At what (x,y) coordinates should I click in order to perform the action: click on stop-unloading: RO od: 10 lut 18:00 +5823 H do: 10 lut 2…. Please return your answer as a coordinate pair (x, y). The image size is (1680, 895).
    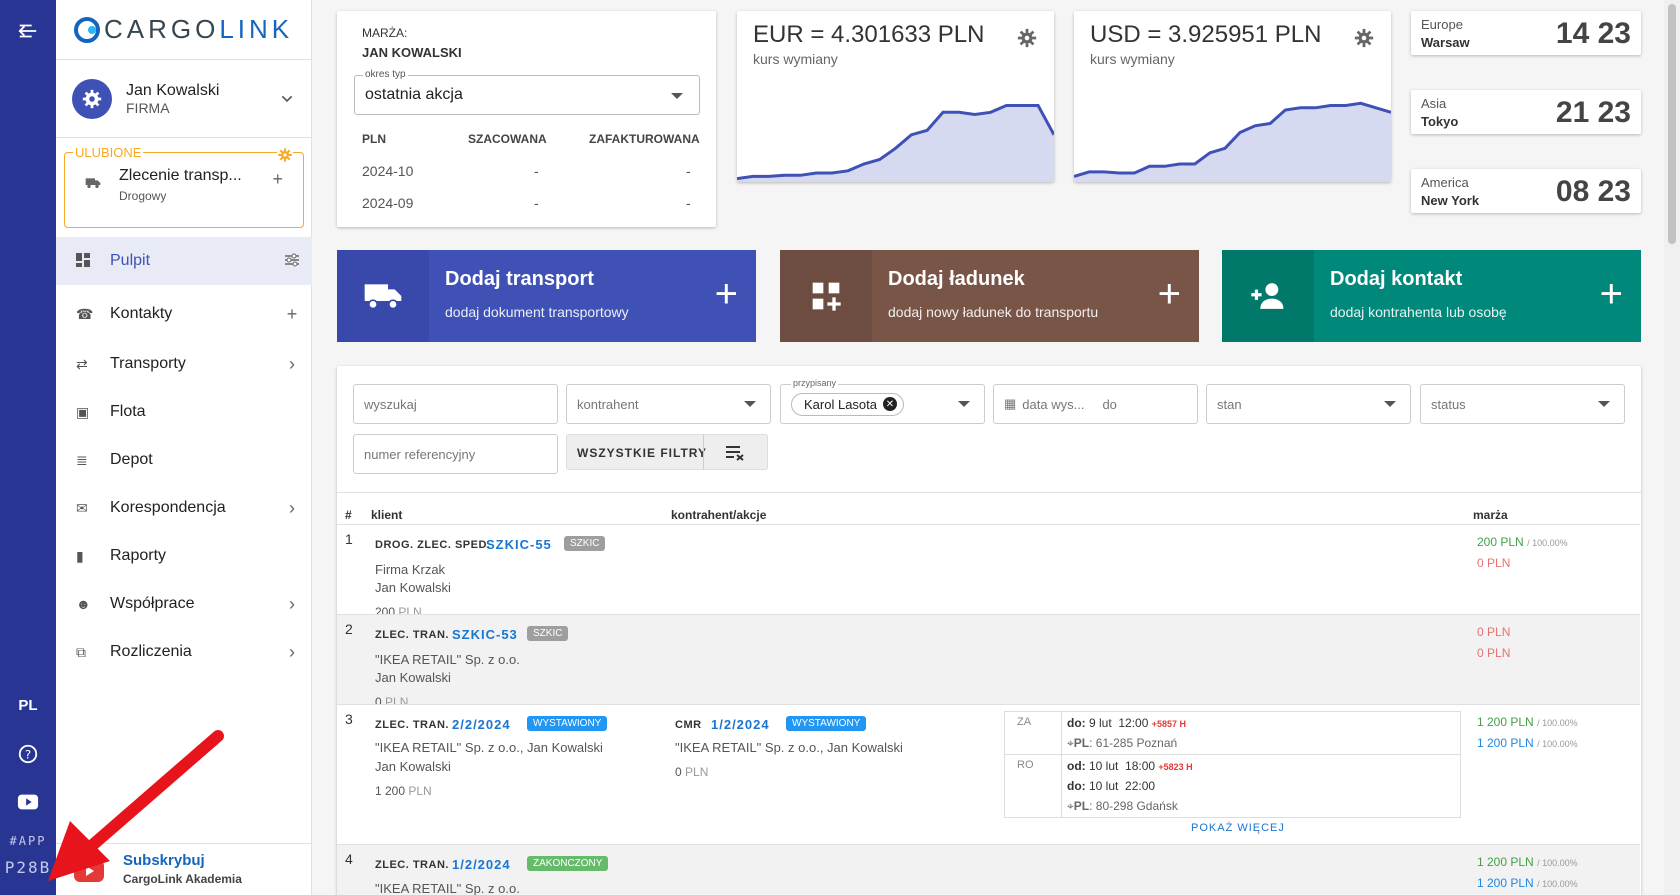
    Looking at the image, I should click on (1232, 786).